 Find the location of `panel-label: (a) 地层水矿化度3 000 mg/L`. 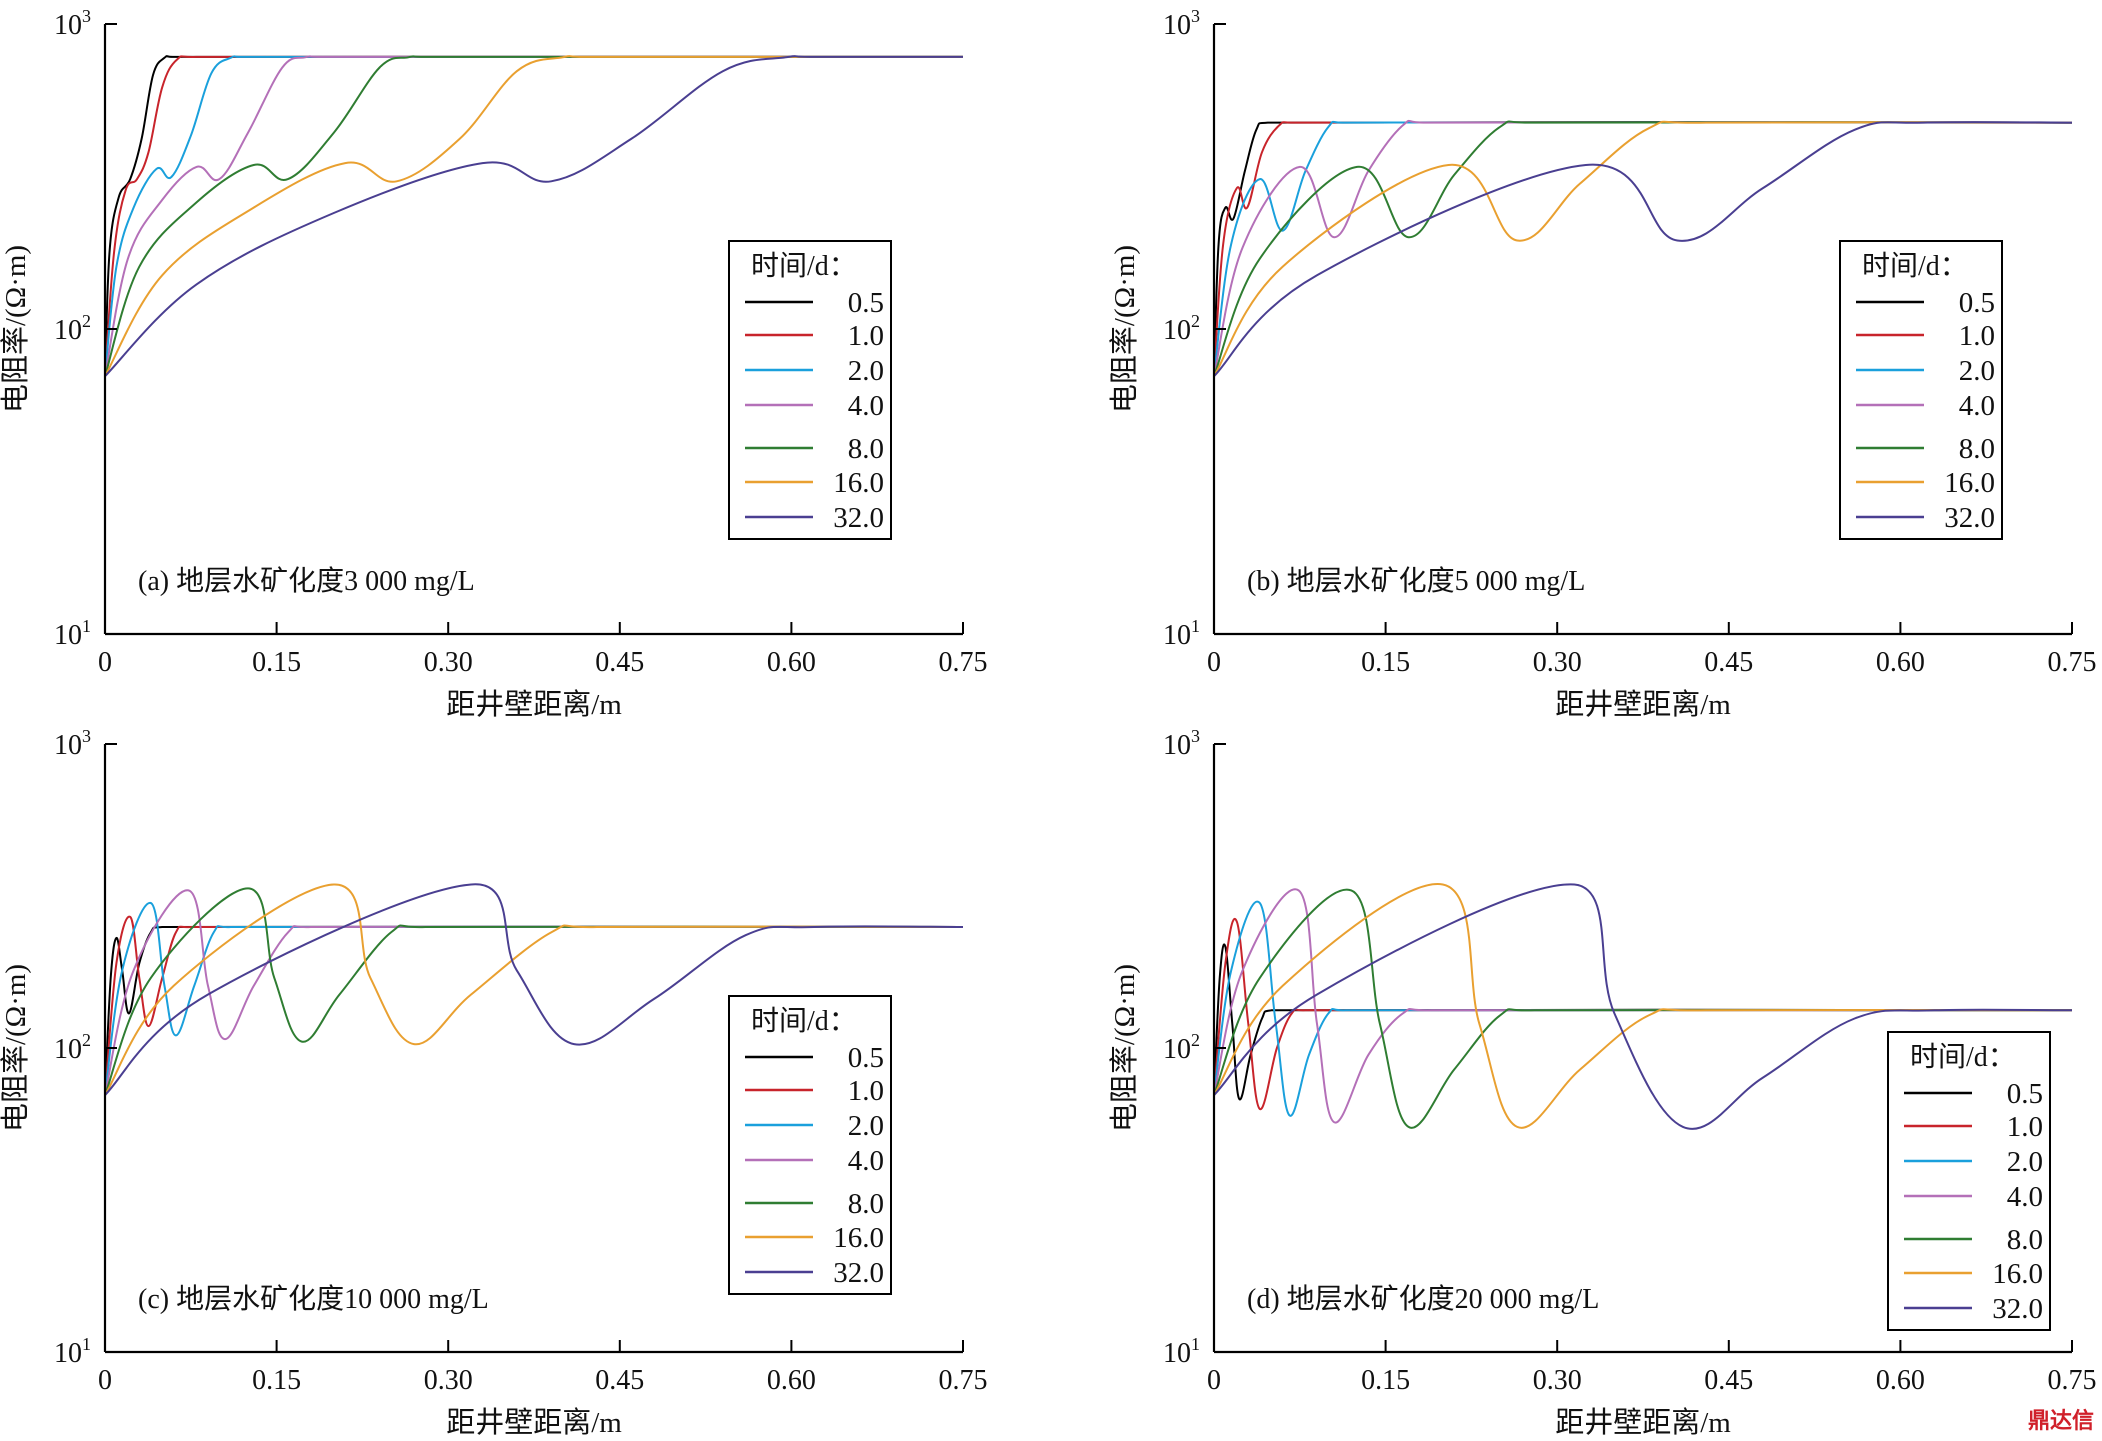

panel-label: (a) 地层水矿化度3 000 mg/L is located at coordinates (306, 581).